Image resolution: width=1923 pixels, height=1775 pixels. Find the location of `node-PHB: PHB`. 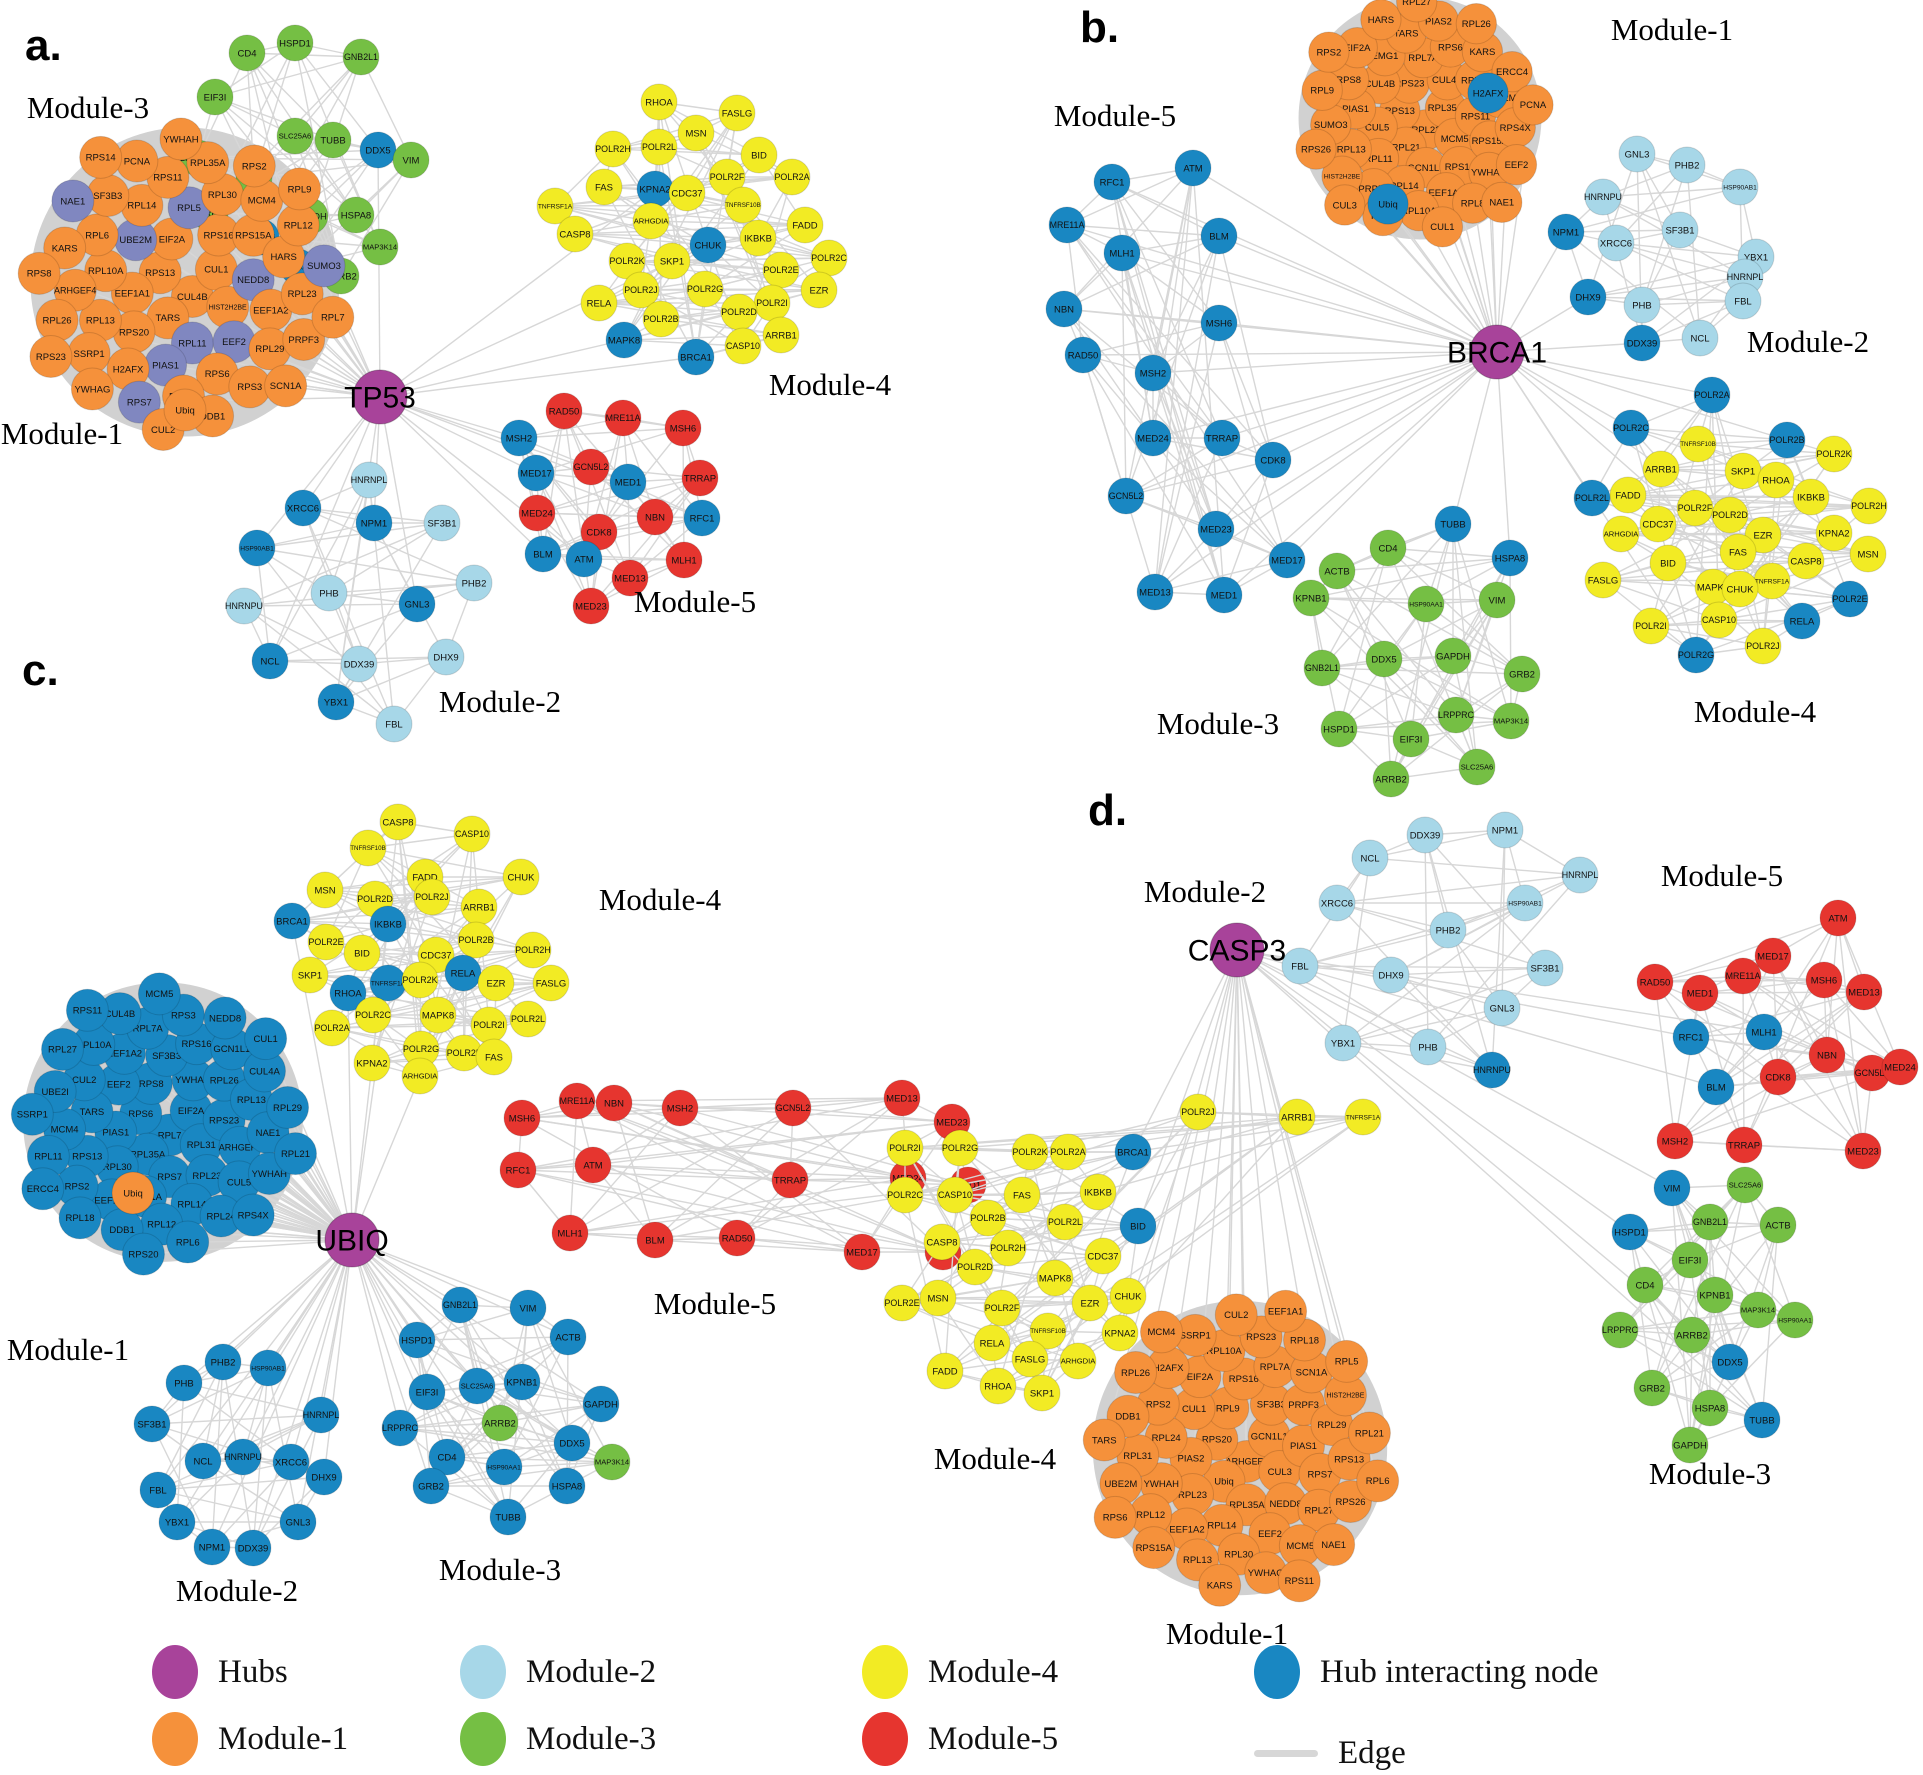

node-PHB: PHB is located at coordinates (1428, 1047).